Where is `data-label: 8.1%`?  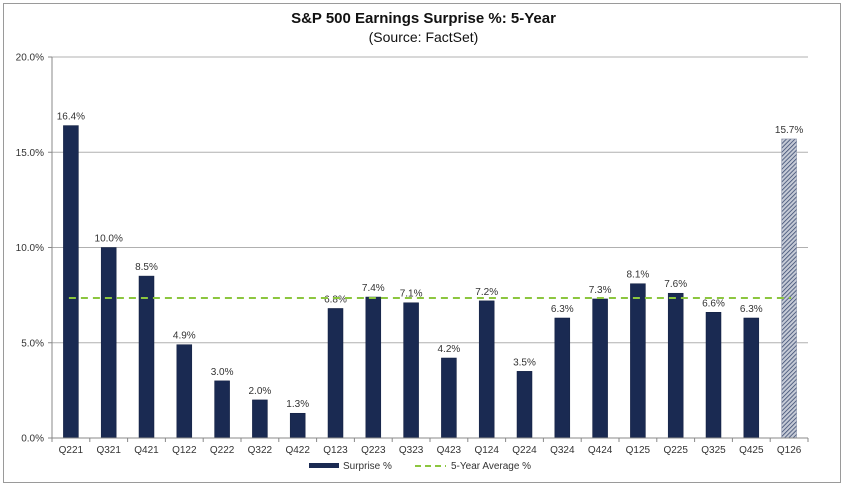 data-label: 8.1% is located at coordinates (638, 275).